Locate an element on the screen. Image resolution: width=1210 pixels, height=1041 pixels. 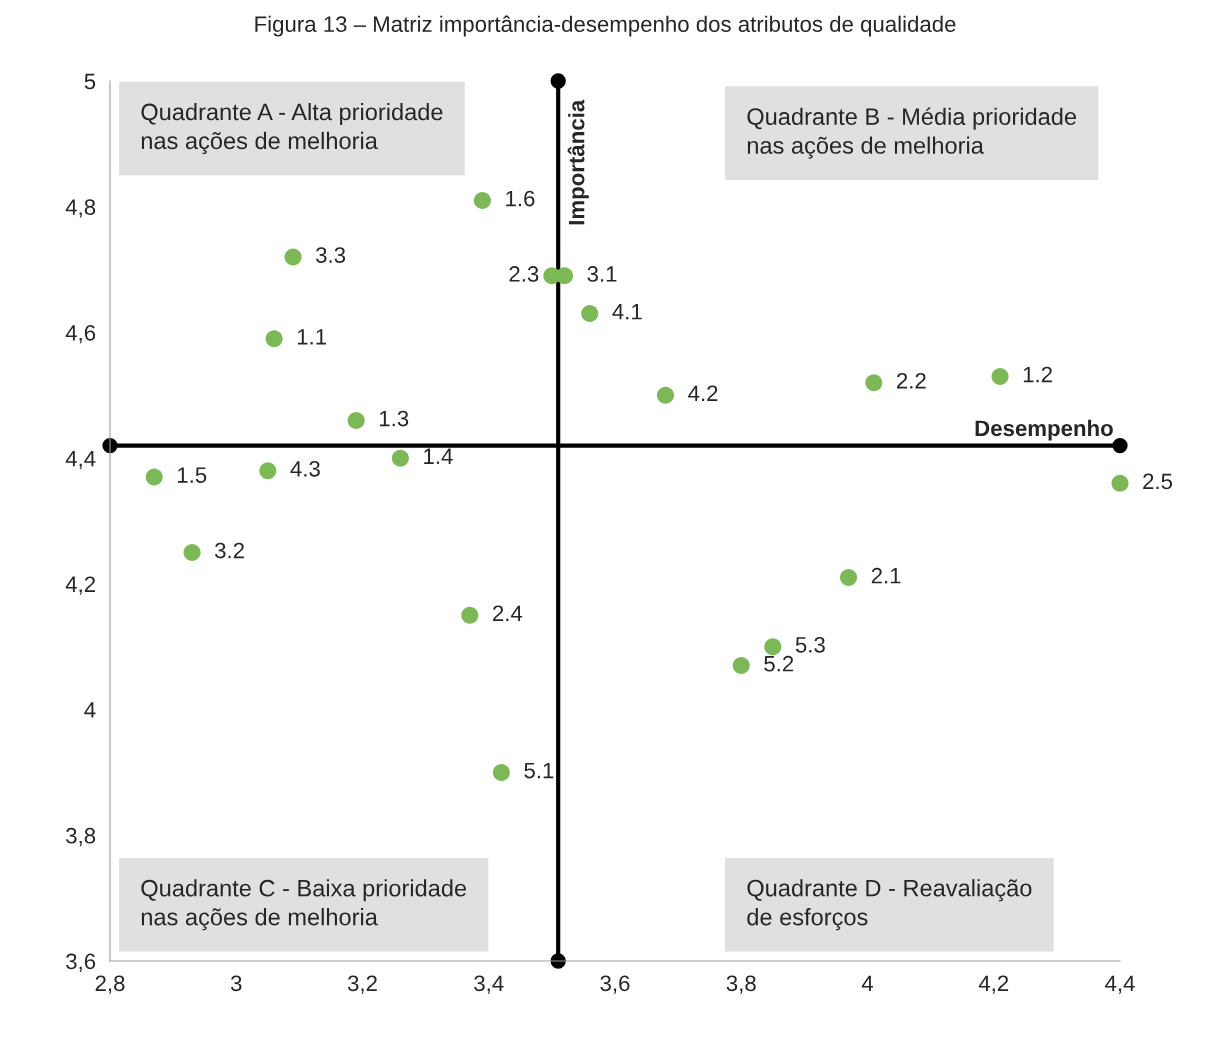
y-tick-label: 4,8 is located at coordinates (80, 208).